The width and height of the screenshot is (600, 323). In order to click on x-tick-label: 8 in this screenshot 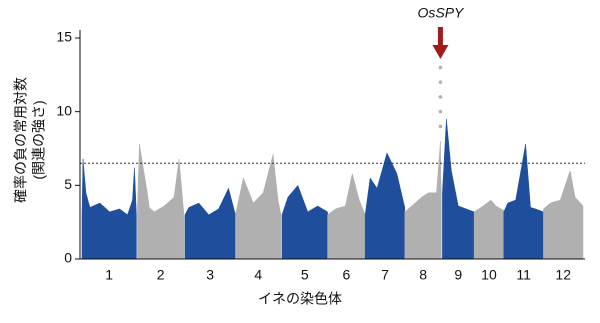, I will do `click(423, 275)`.